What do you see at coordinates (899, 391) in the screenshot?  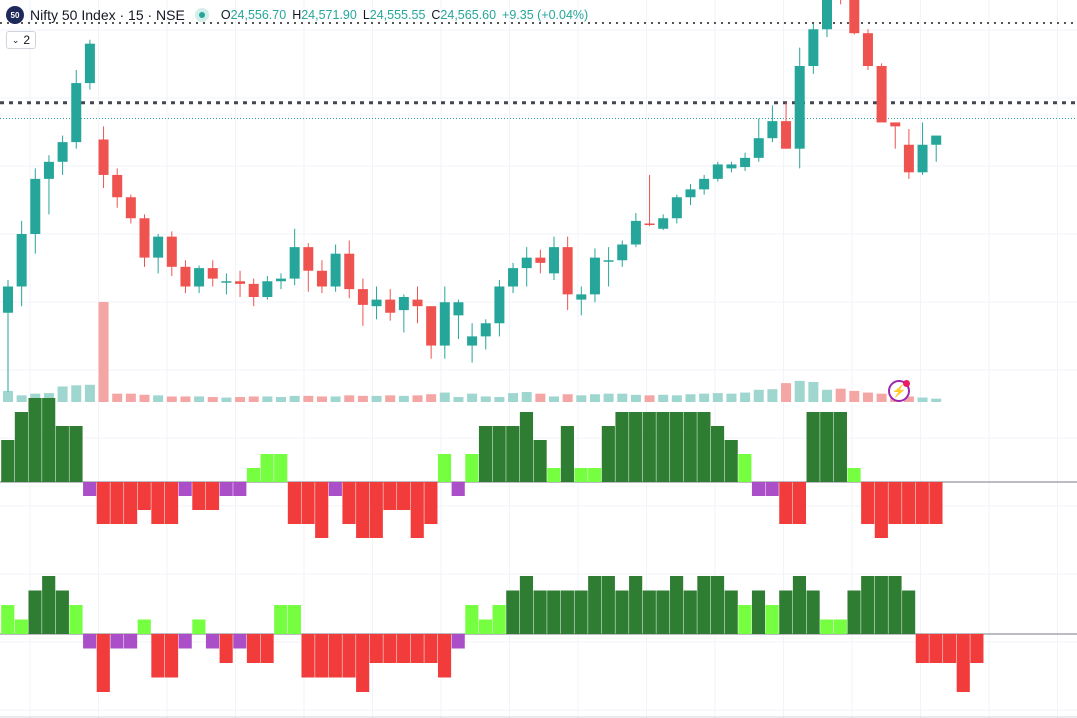 I see `lightning-icon: ⚡` at bounding box center [899, 391].